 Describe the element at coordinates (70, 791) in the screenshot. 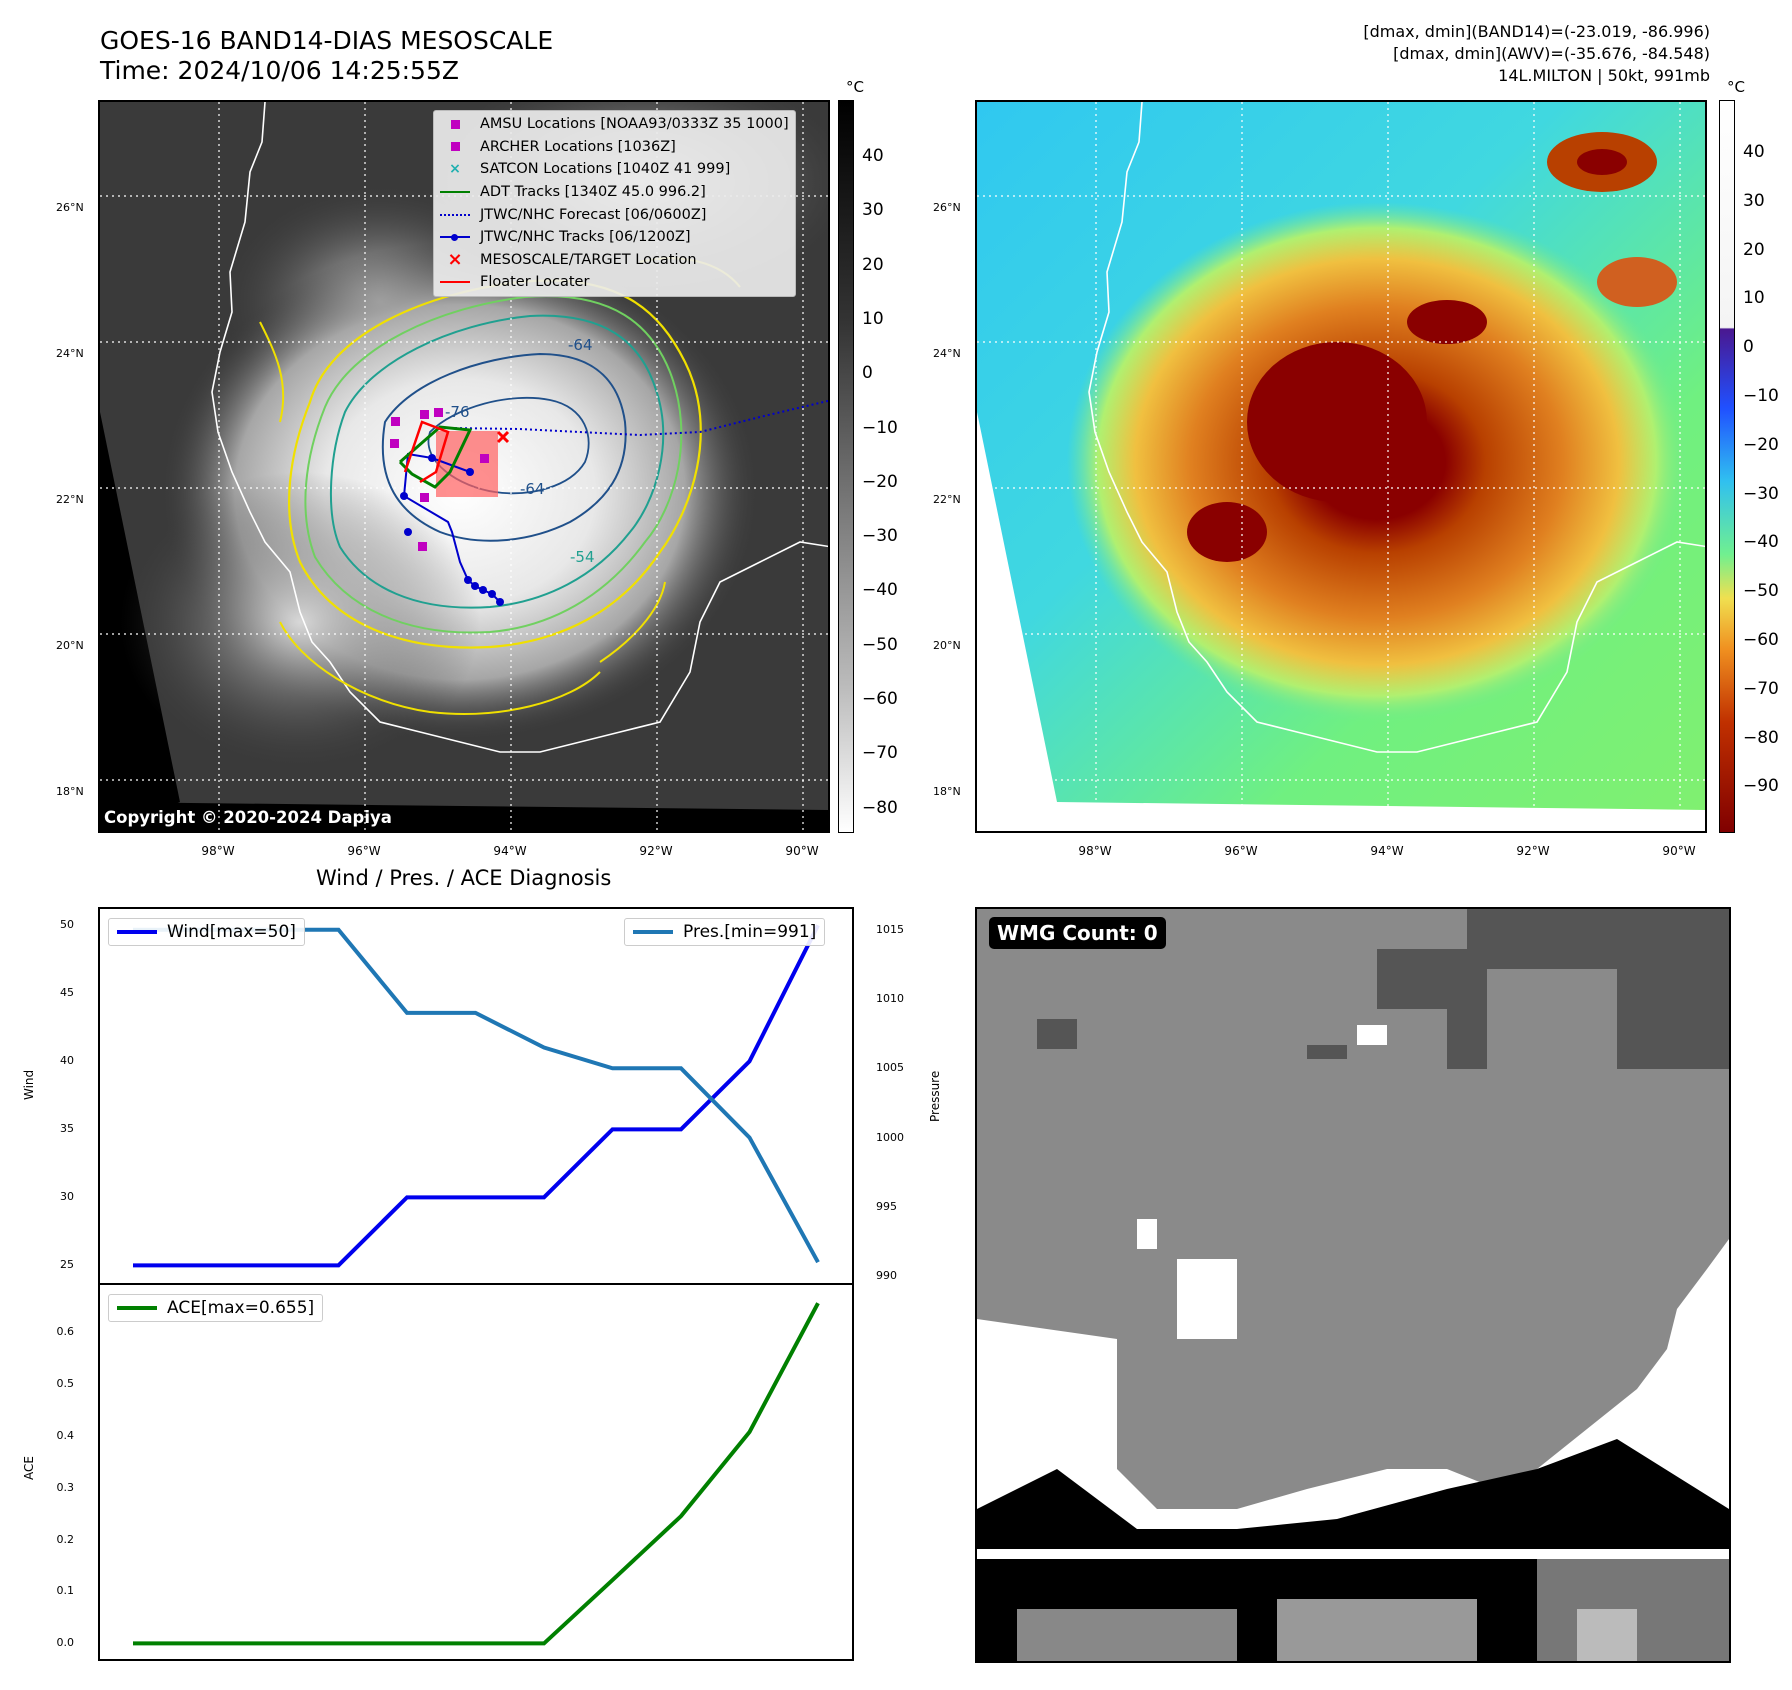

I see `ir-lat-18: 18°N` at that location.